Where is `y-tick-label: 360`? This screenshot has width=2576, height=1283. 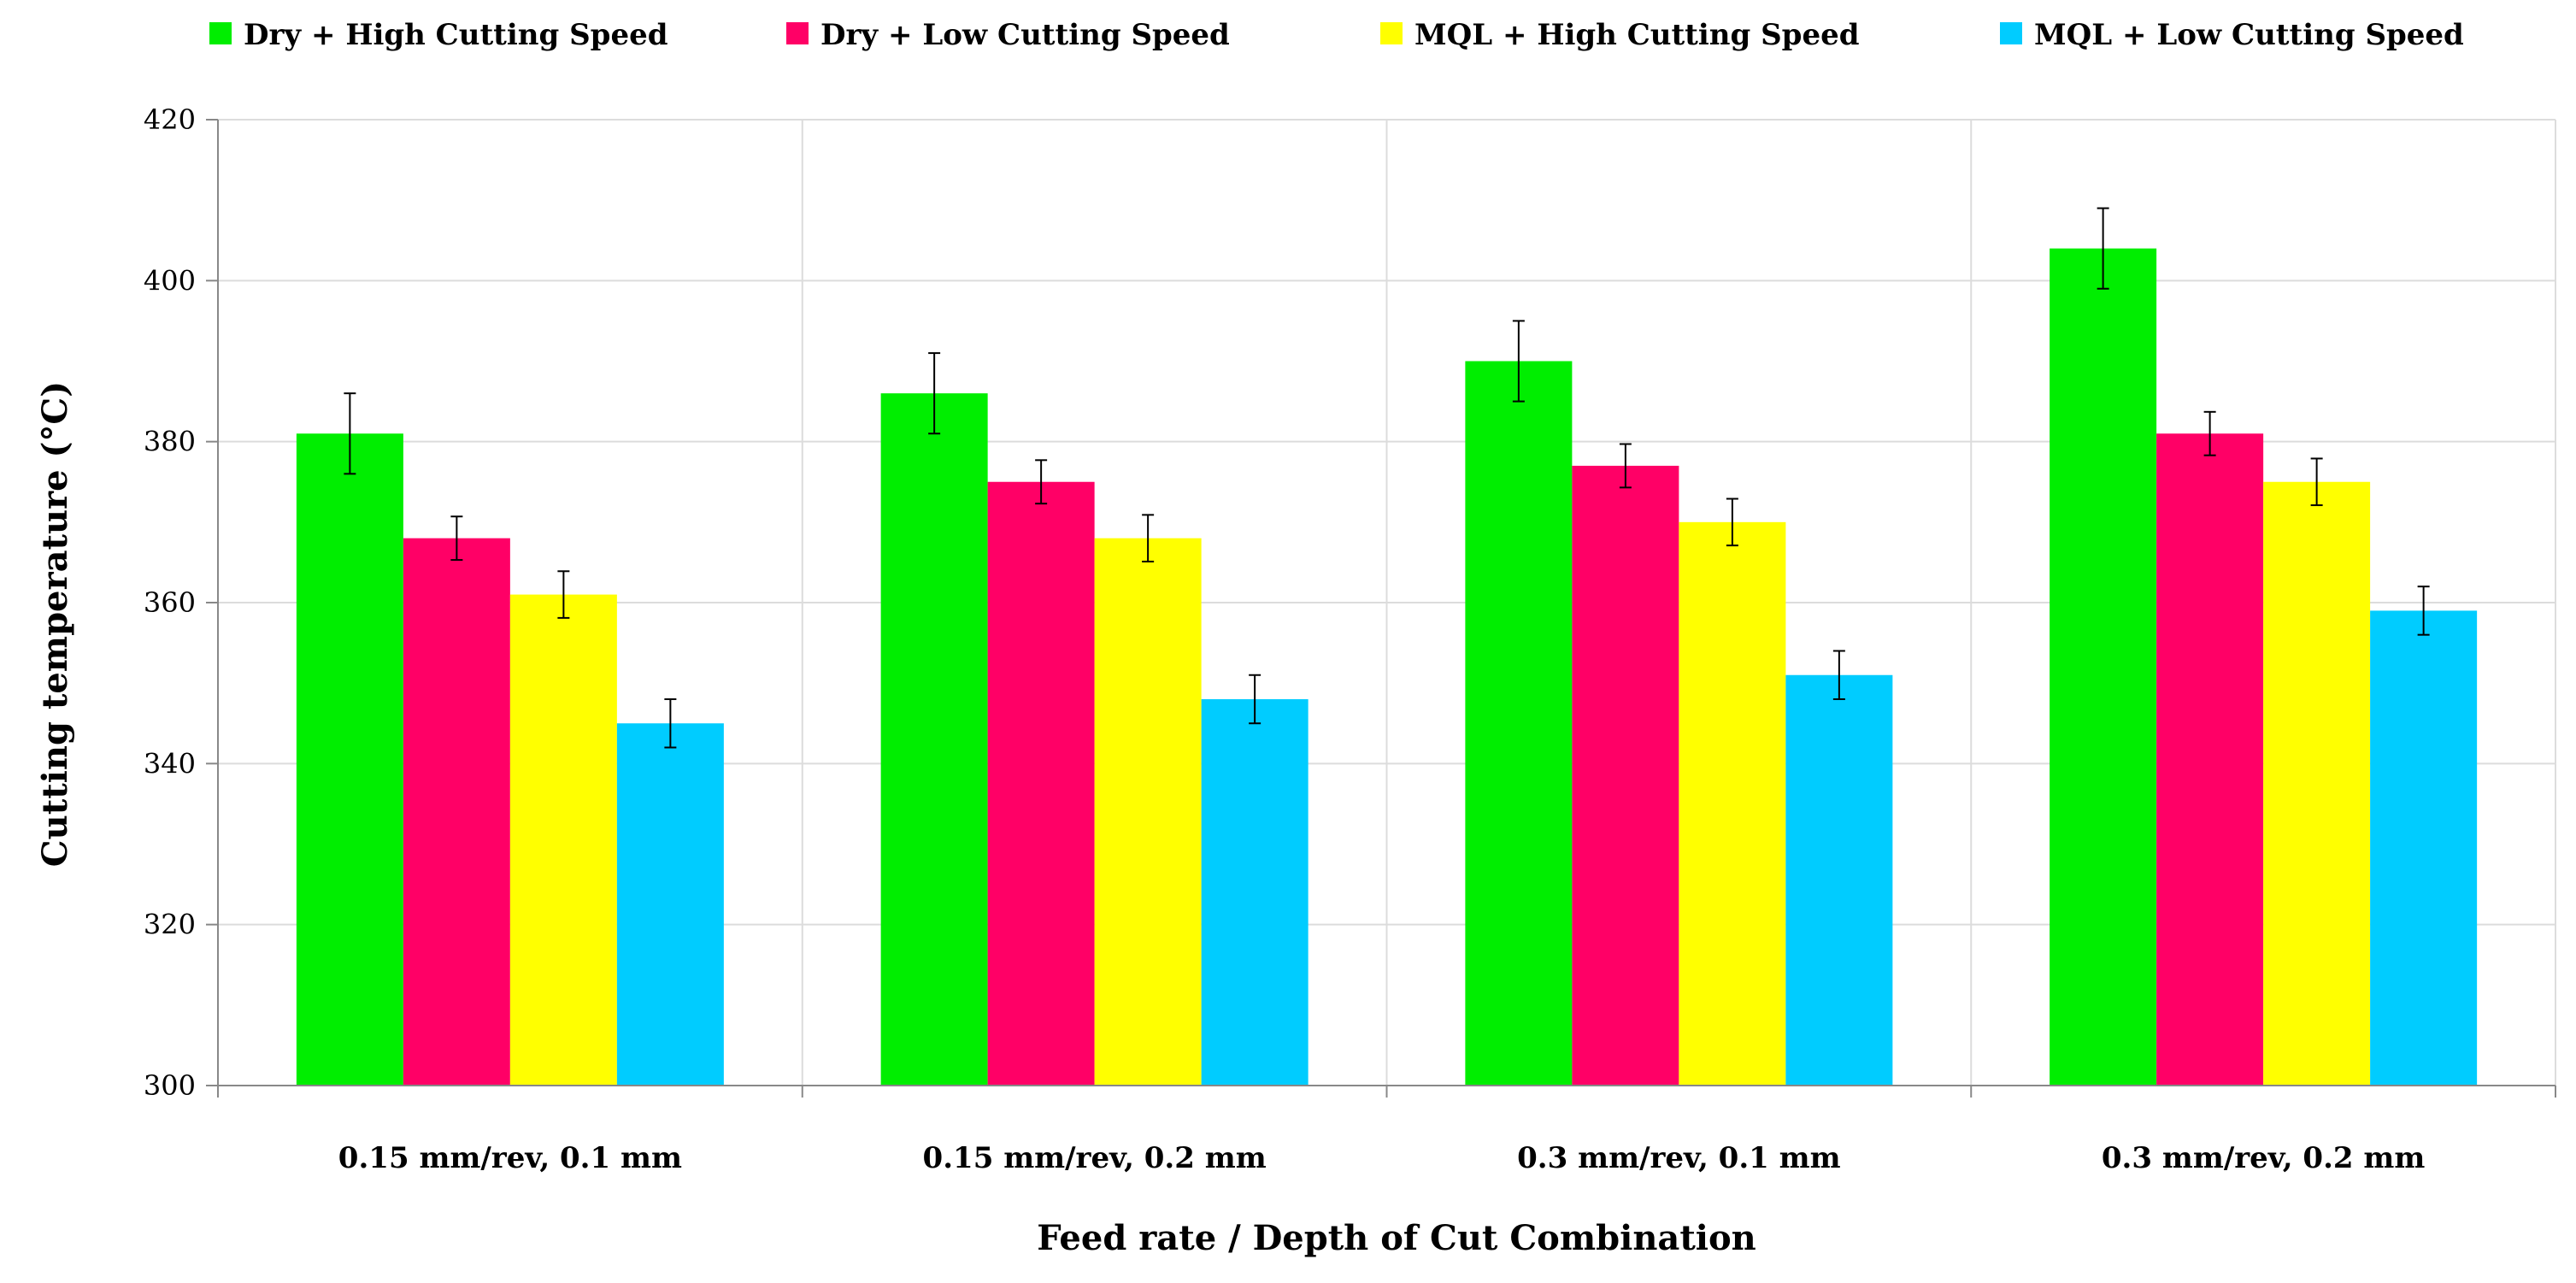 y-tick-label: 360 is located at coordinates (170, 602).